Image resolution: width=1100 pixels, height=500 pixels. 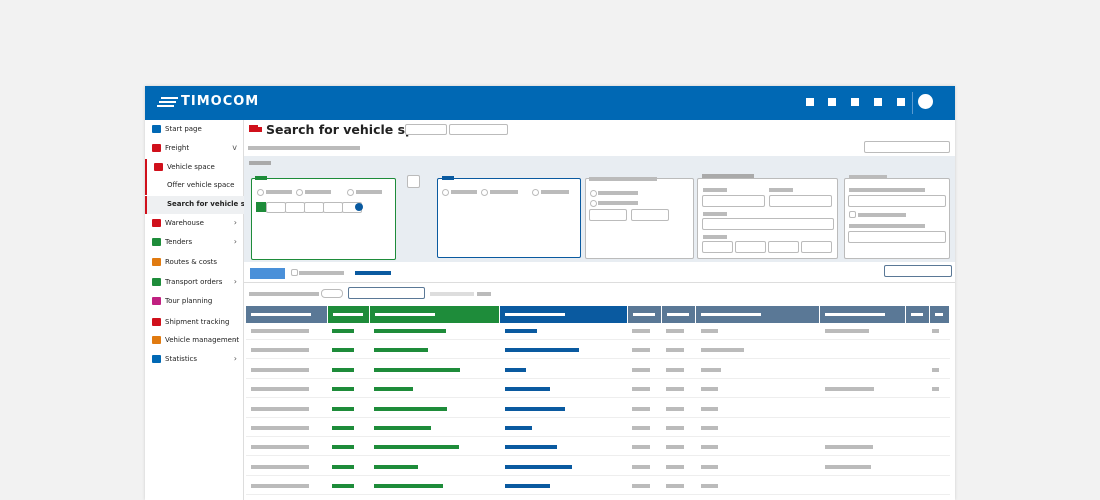 What do you see at coordinates (193, 243) in the screenshot?
I see `nav-item: Tenders ›` at bounding box center [193, 243].